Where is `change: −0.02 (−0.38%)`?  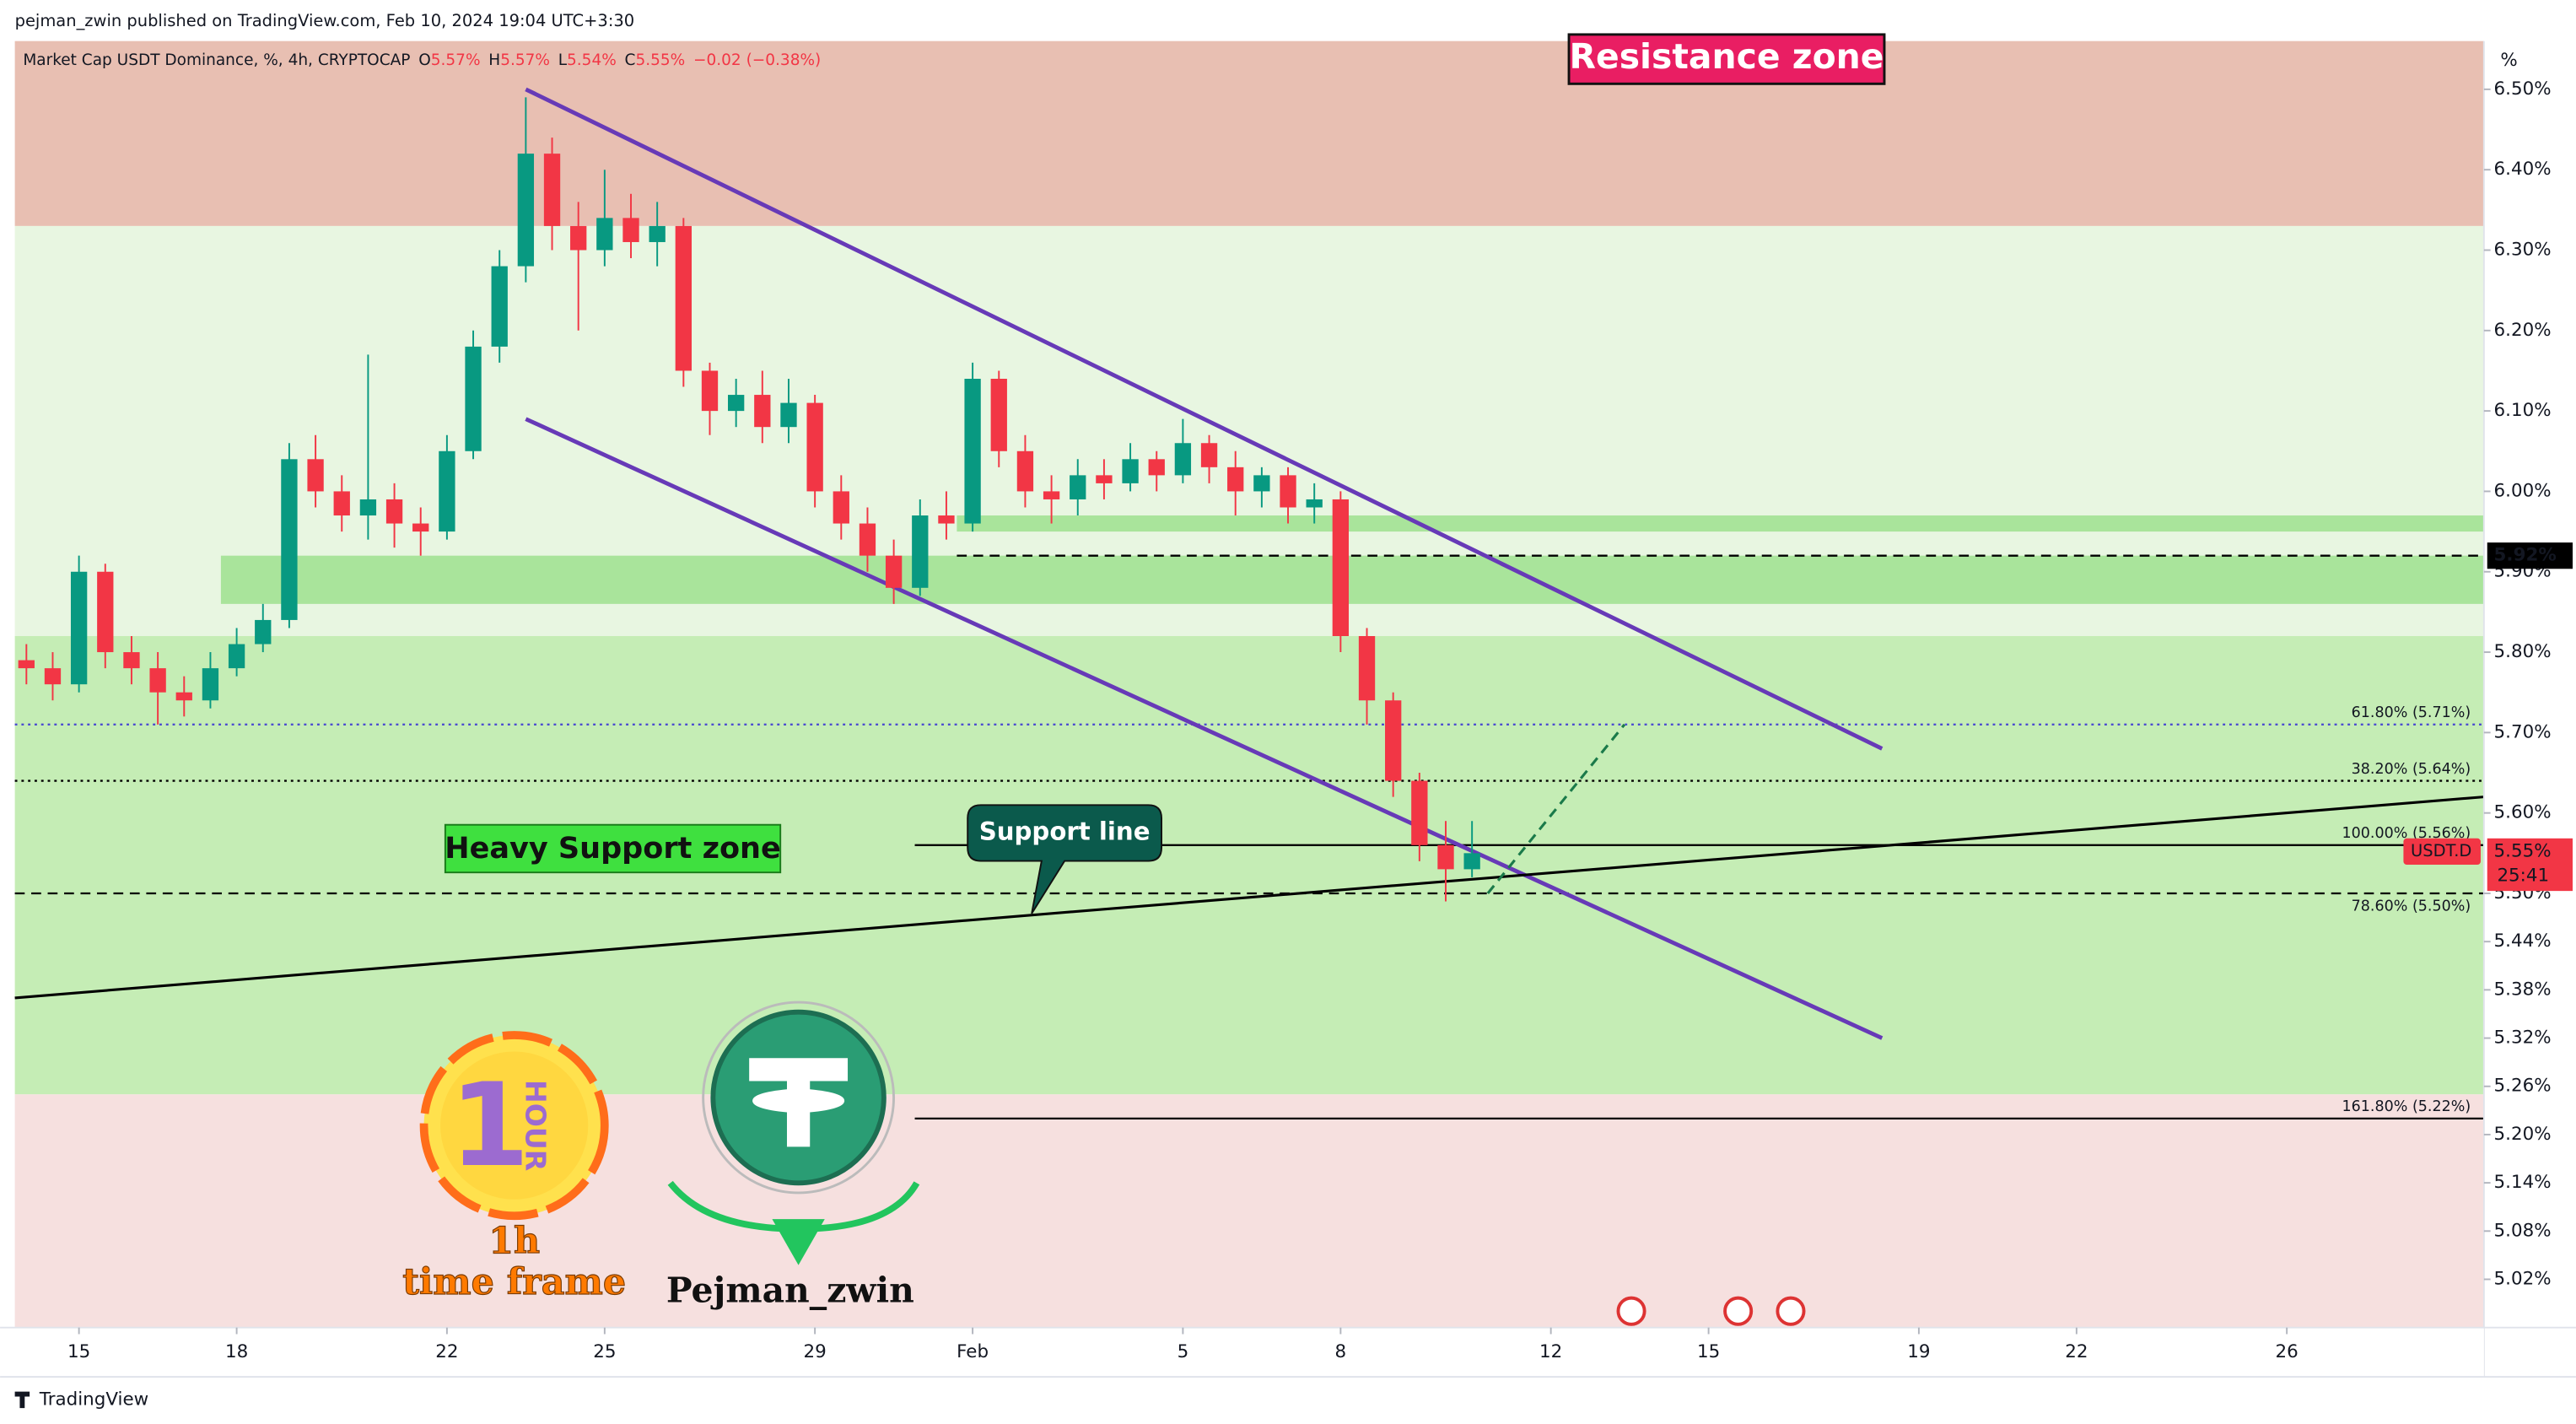 change: −0.02 (−0.38%) is located at coordinates (757, 60).